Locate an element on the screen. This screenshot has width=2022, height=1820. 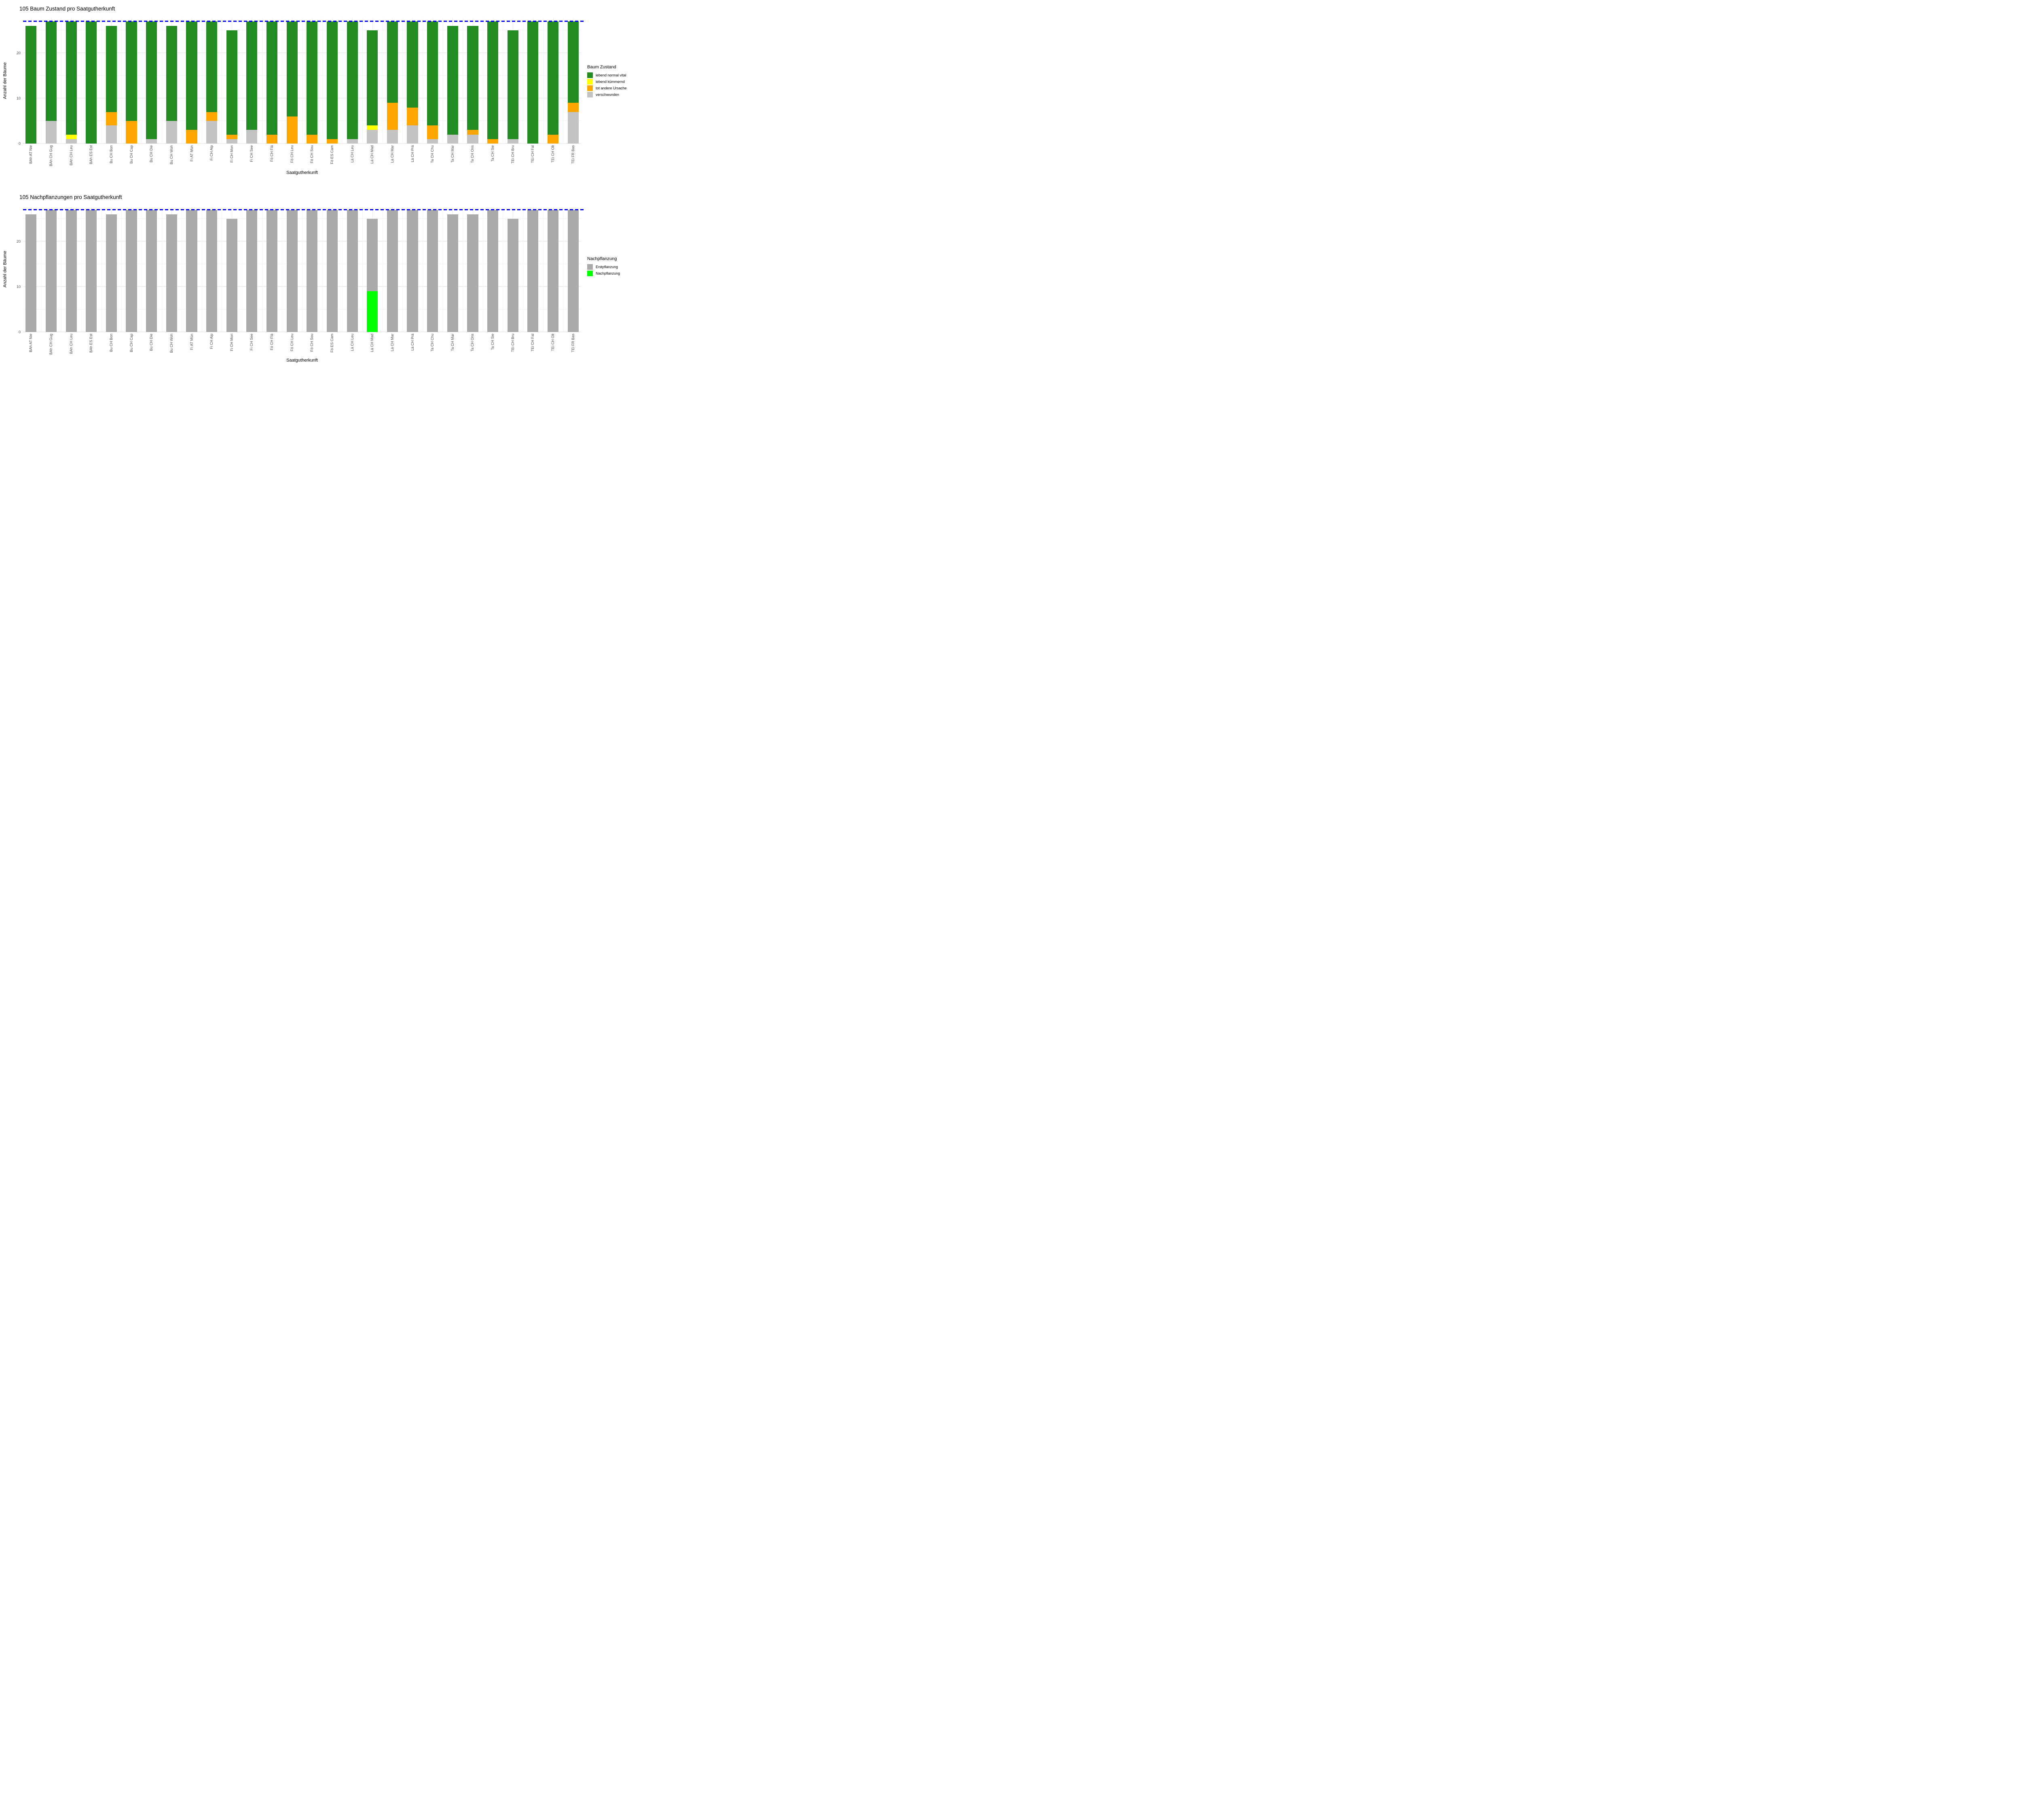
x-tick-label: BAh CH Gug is located at coordinates (51, 156).